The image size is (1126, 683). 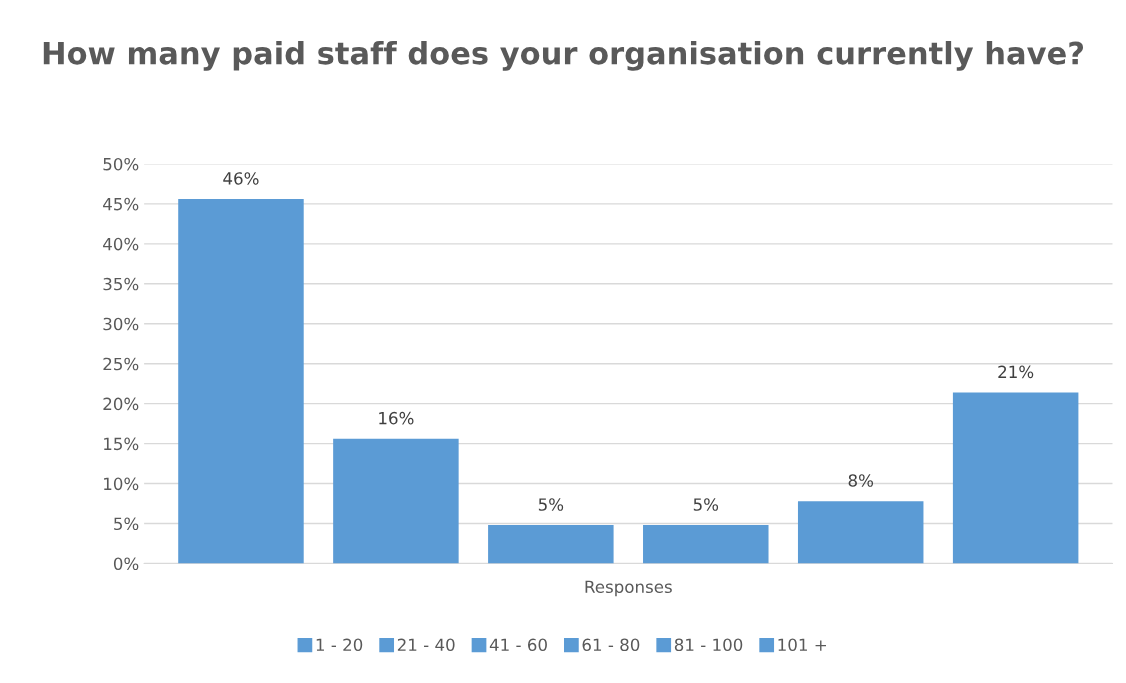 What do you see at coordinates (121, 484) in the screenshot?
I see `y-tick-label: 10%` at bounding box center [121, 484].